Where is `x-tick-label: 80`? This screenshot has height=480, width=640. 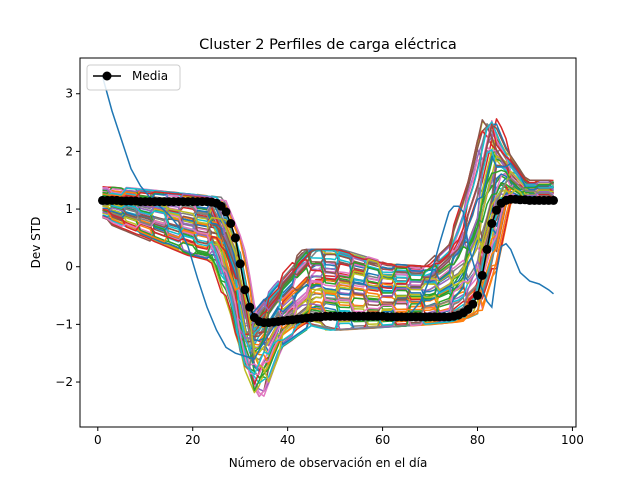
x-tick-label: 80 is located at coordinates (477, 440).